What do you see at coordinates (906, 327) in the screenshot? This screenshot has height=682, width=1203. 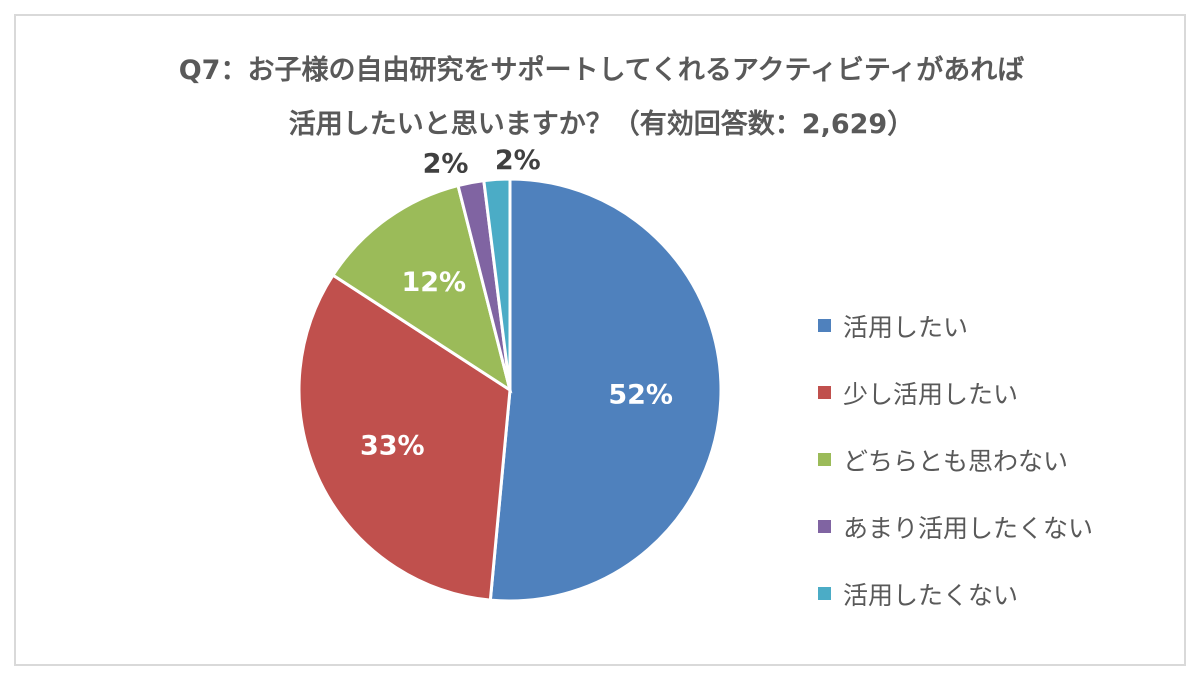 I see `legend-label: 活用したい` at bounding box center [906, 327].